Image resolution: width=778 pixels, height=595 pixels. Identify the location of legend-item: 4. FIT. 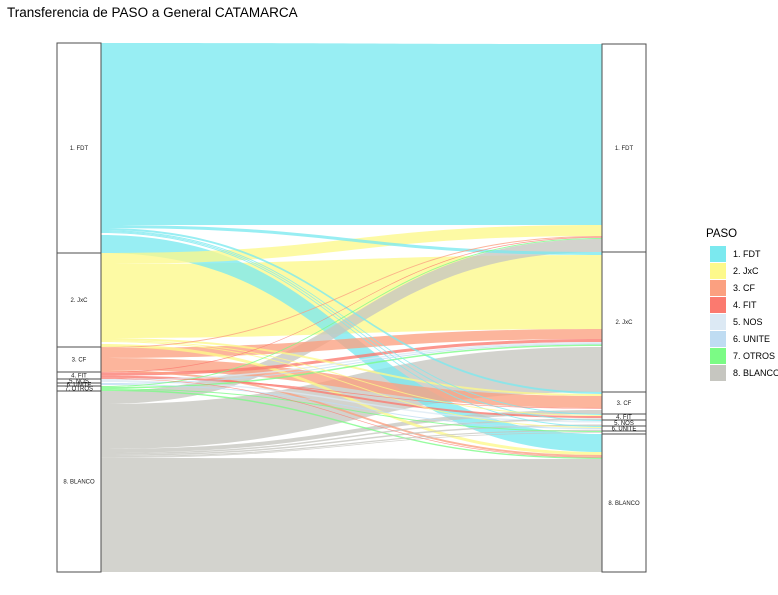
(742, 305).